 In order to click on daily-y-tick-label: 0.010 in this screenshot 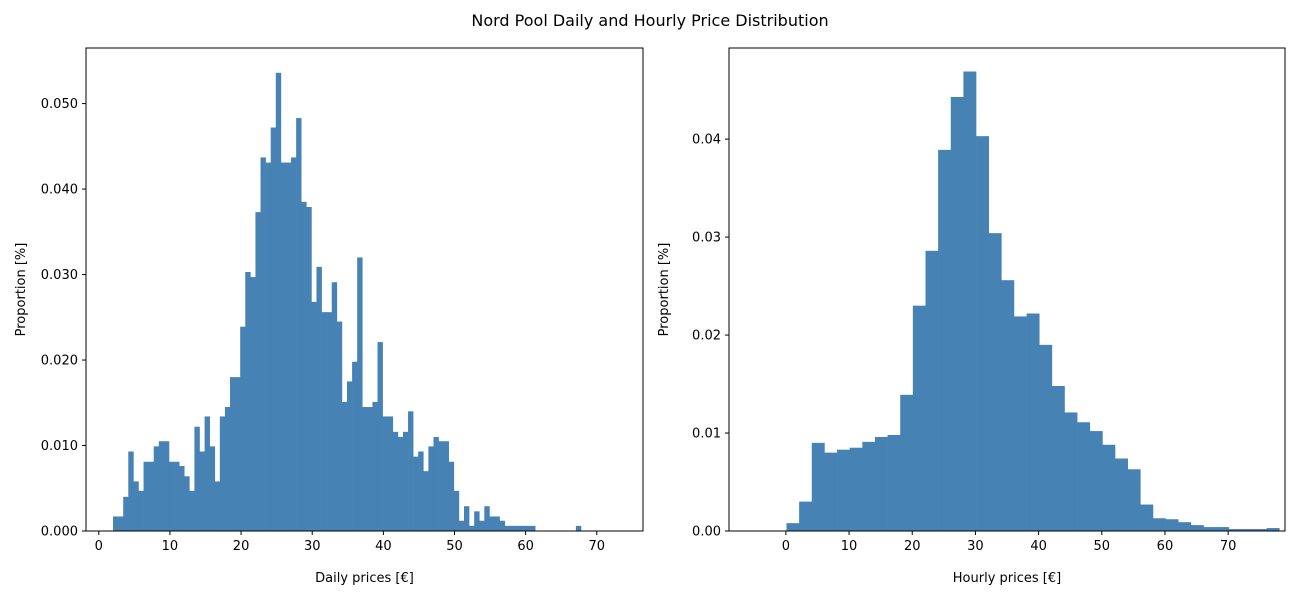, I will do `click(59, 446)`.